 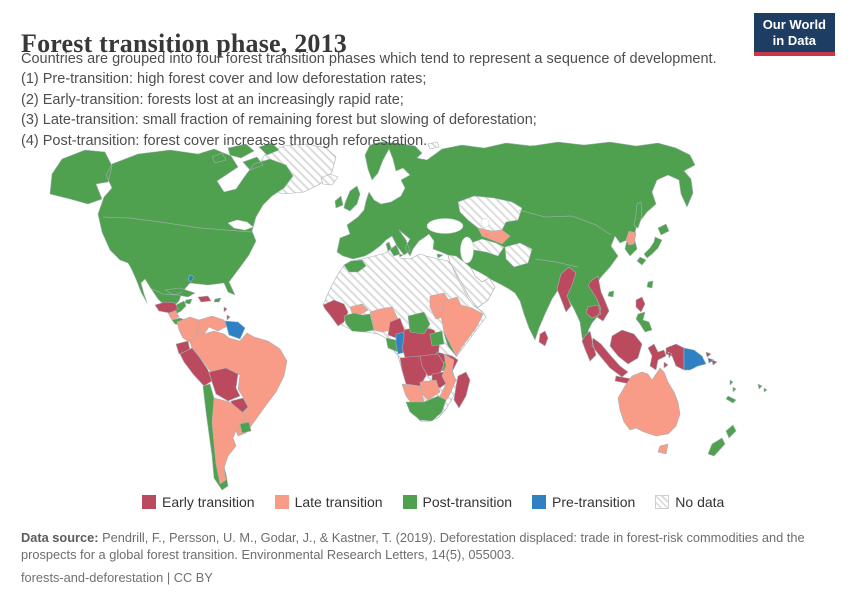 What do you see at coordinates (462, 390) in the screenshot?
I see `region-madagascar` at bounding box center [462, 390].